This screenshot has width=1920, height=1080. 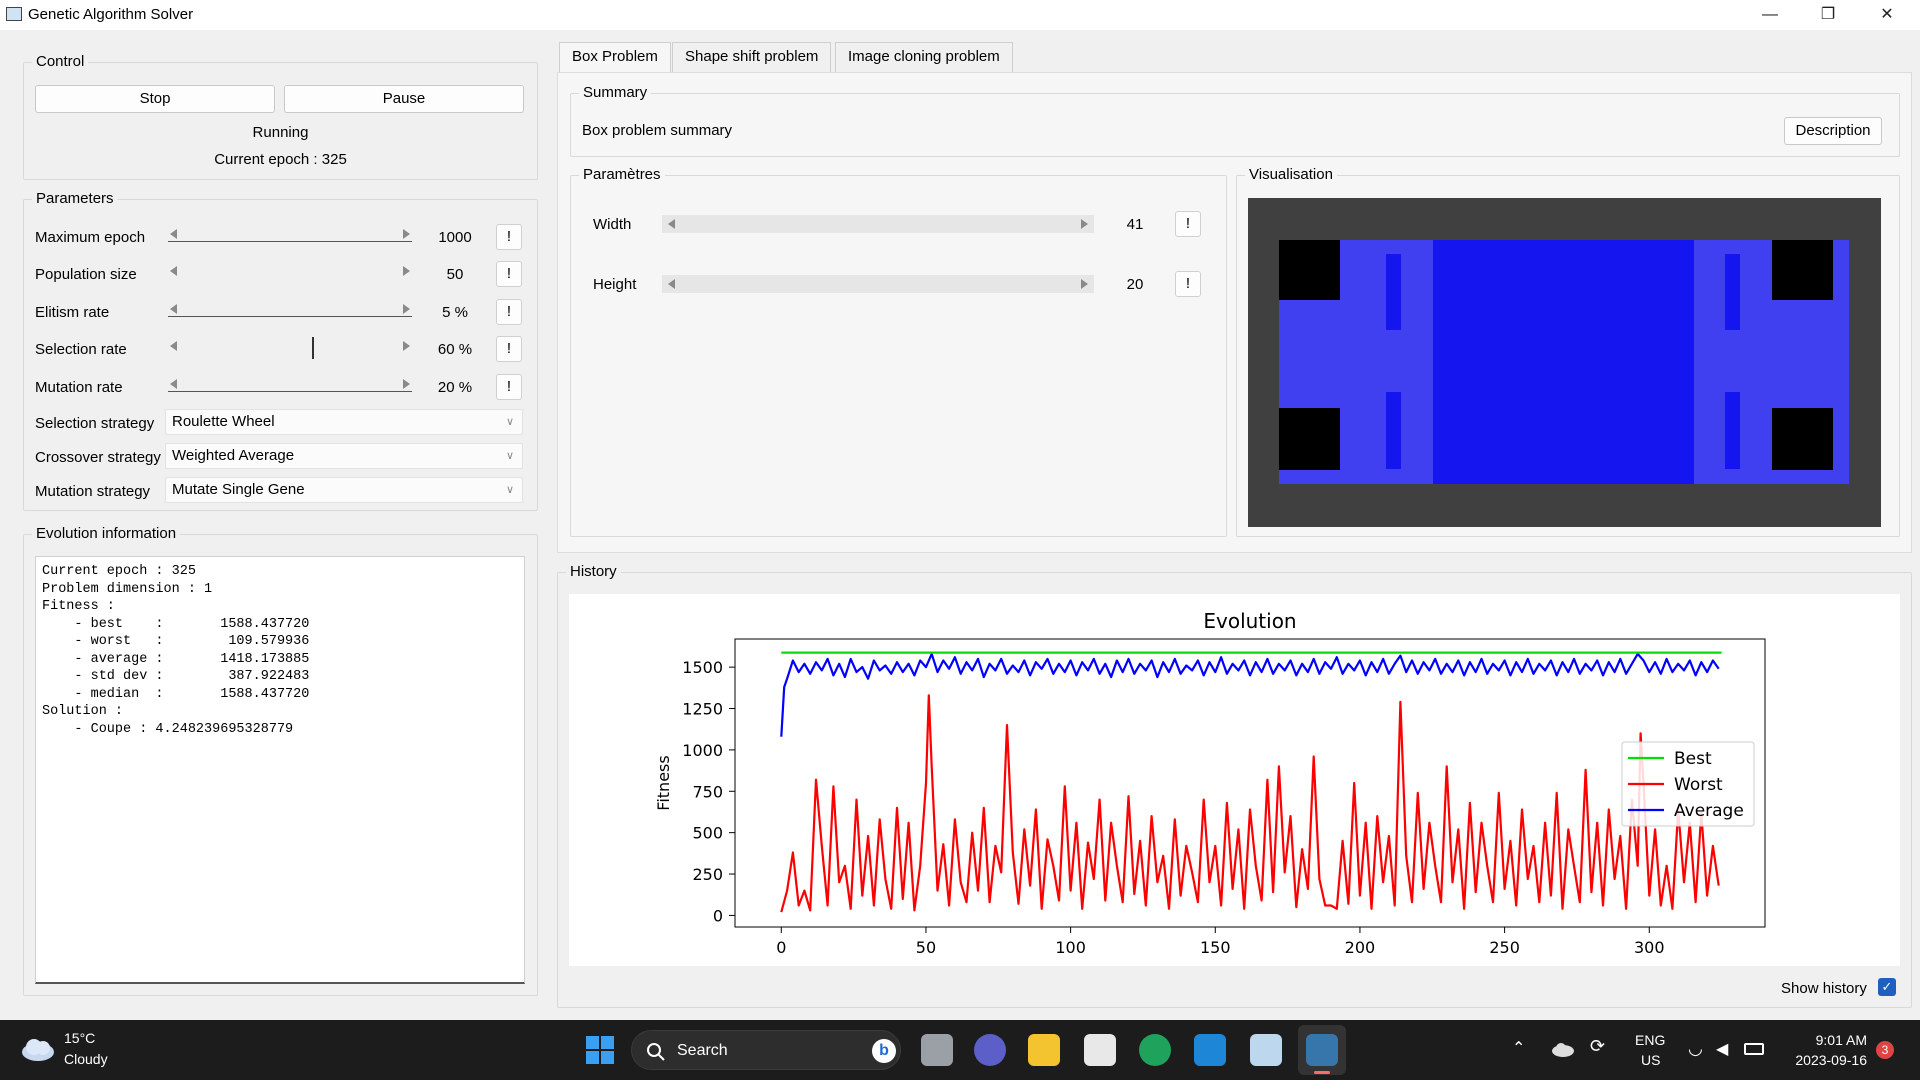 What do you see at coordinates (1188, 284) in the screenshot?
I see `height-reset-button: !` at bounding box center [1188, 284].